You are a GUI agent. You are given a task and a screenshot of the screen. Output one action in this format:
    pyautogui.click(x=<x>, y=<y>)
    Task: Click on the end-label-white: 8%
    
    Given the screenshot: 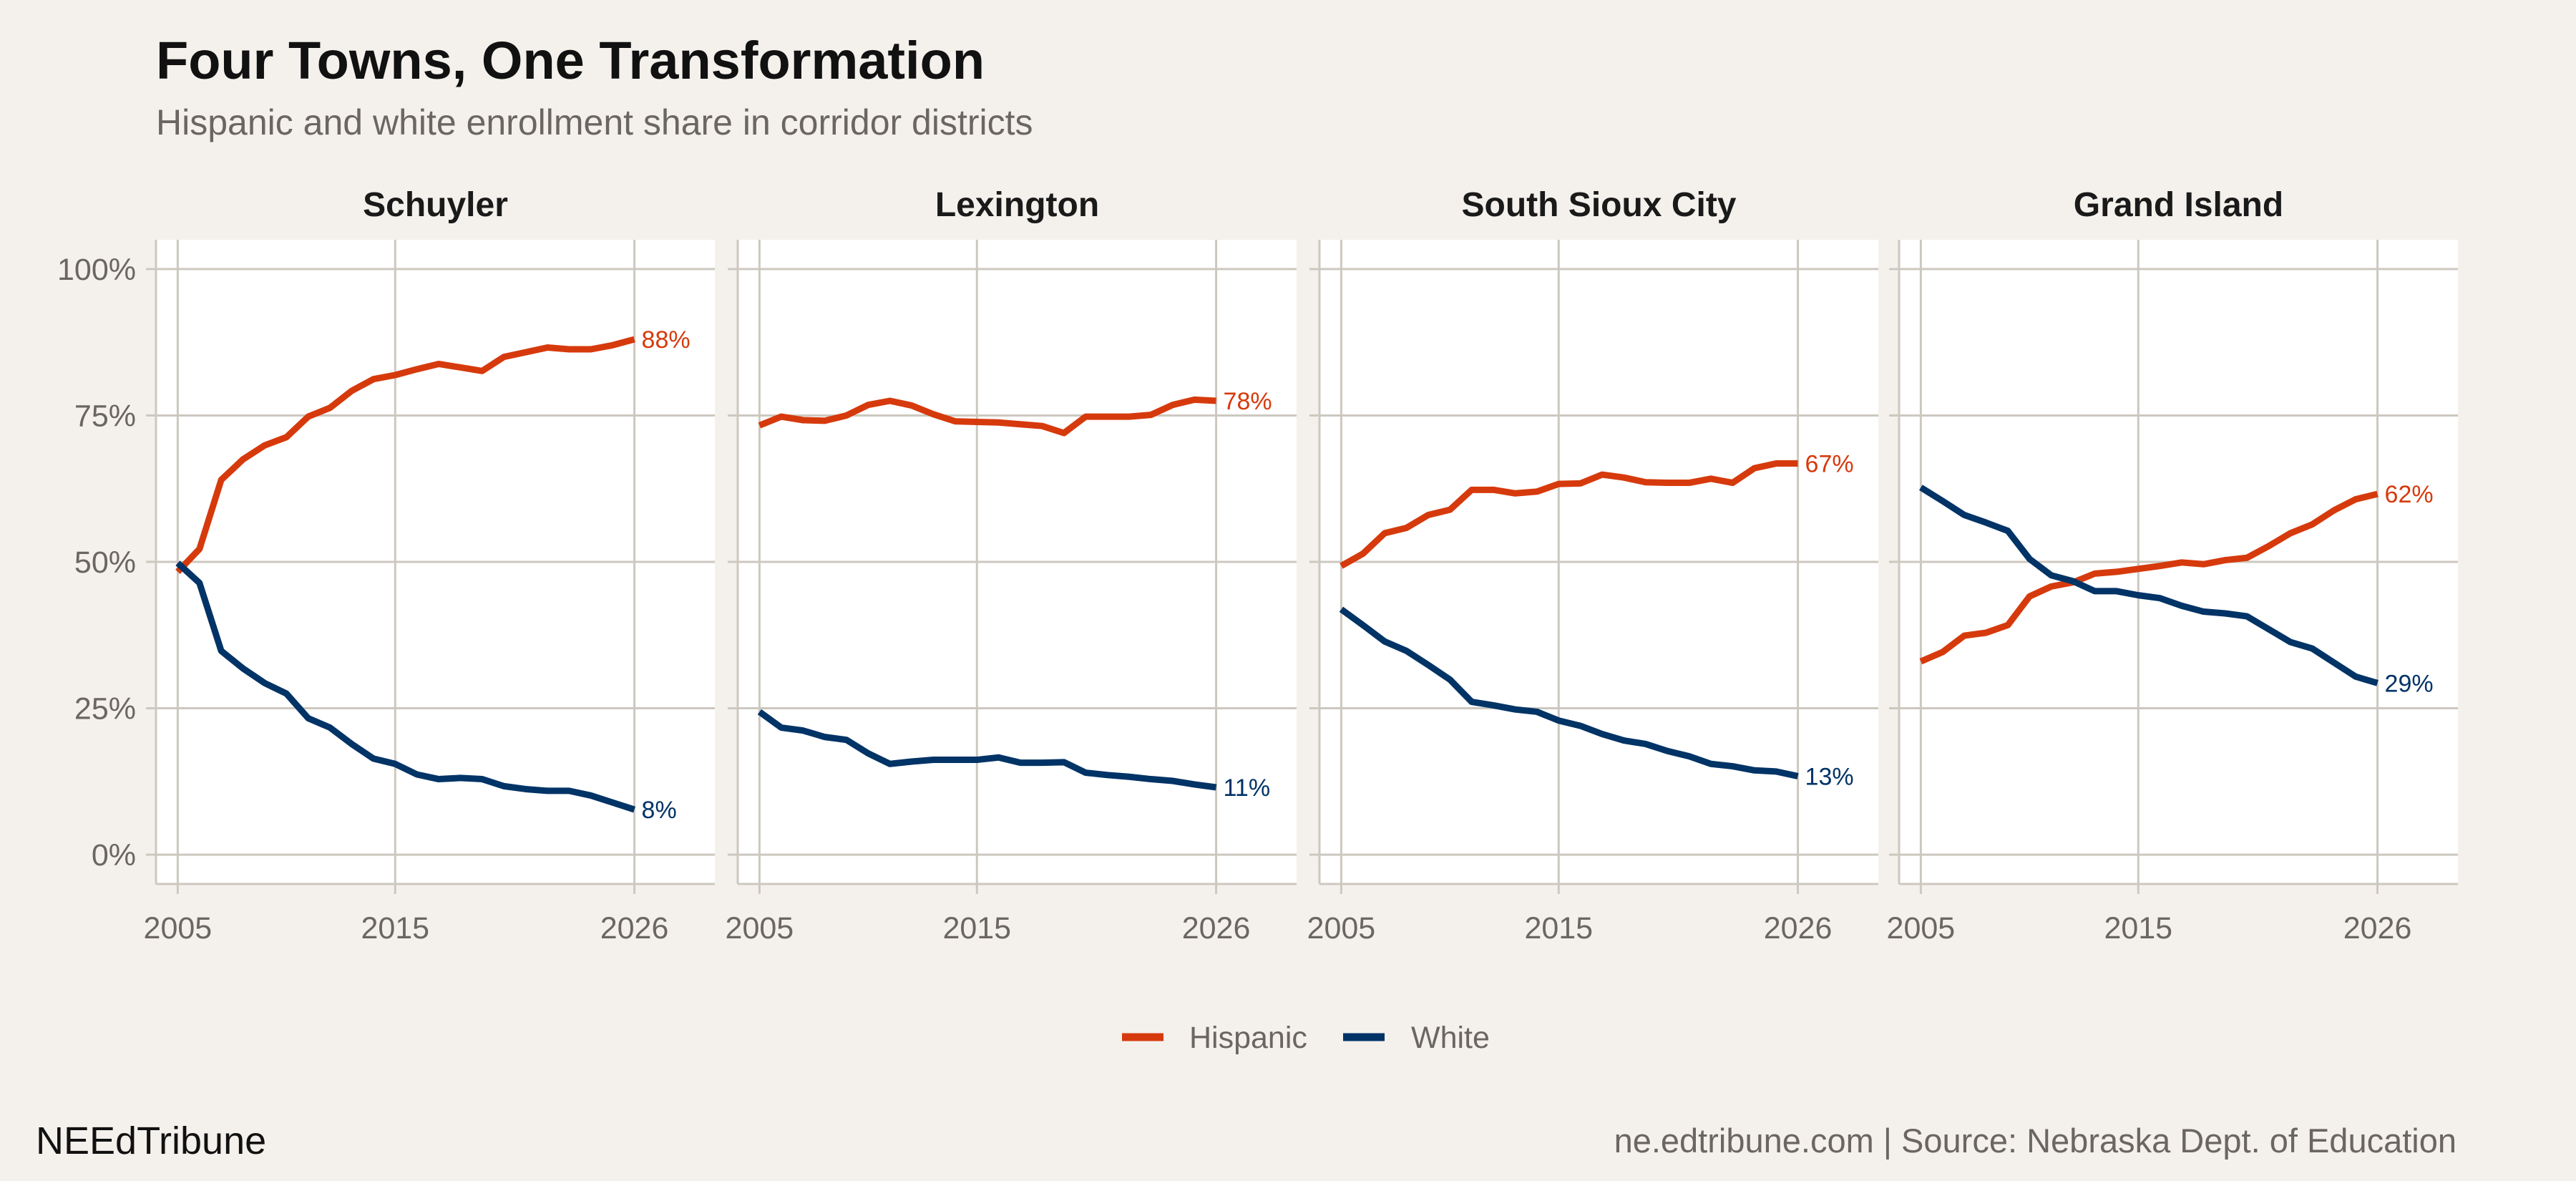 What is the action you would take?
    pyautogui.click(x=659, y=810)
    